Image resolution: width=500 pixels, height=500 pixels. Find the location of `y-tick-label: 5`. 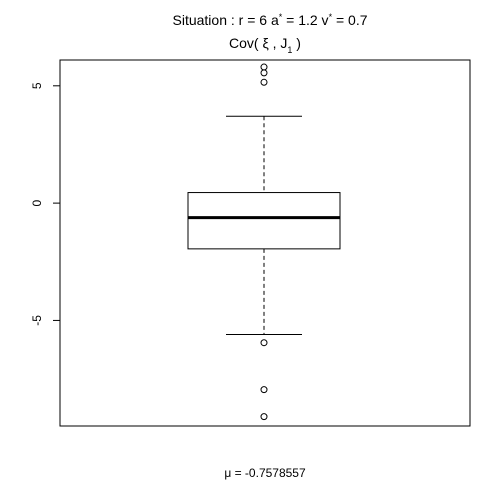

y-tick-label: 5 is located at coordinates (37, 85).